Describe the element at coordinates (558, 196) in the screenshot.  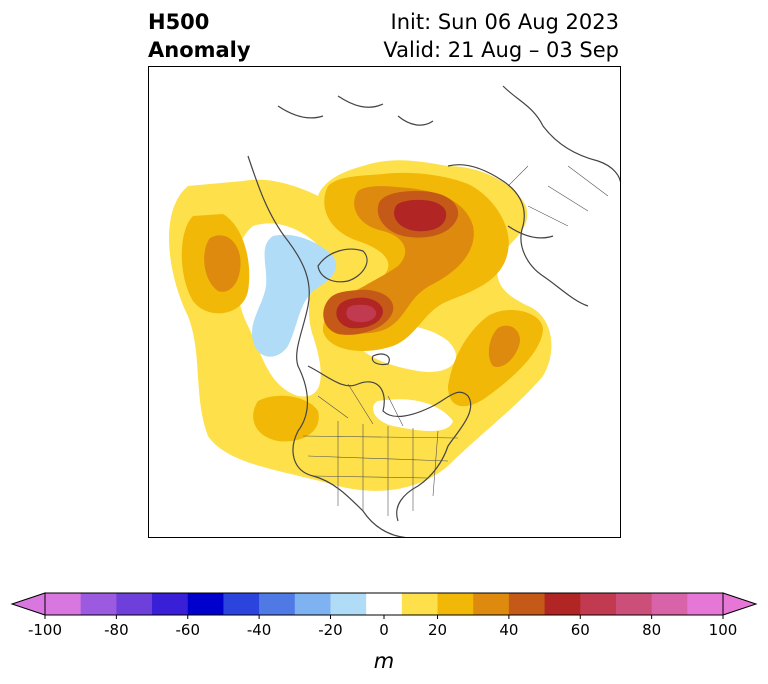
I see `asia-country-lines` at that location.